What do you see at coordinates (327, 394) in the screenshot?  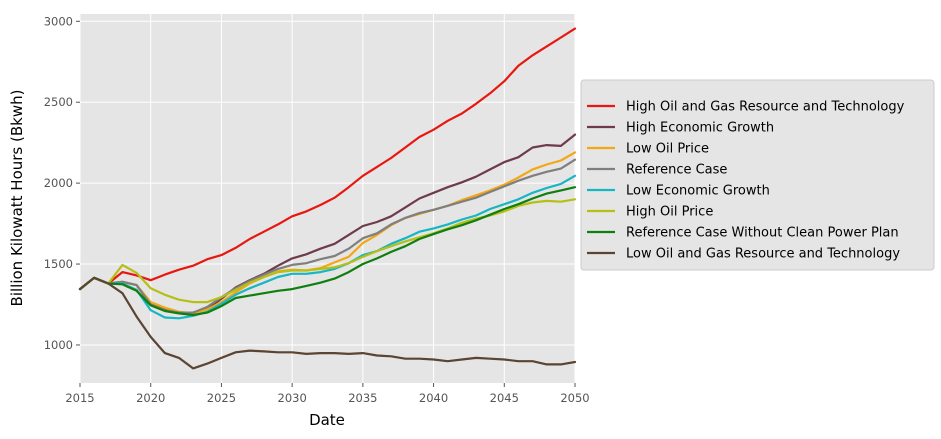 I see `x-axis-ticks: 2015 2020 2025 2030 2035 2040 2045 2050` at bounding box center [327, 394].